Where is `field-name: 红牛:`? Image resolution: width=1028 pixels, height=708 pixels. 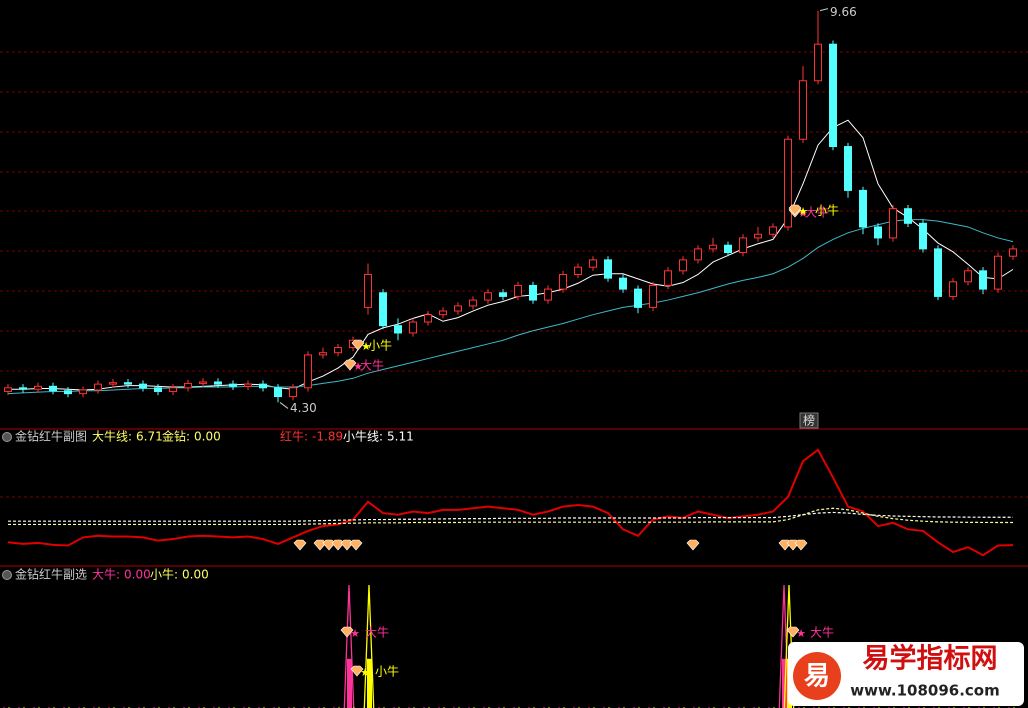 field-name: 红牛: is located at coordinates (294, 436).